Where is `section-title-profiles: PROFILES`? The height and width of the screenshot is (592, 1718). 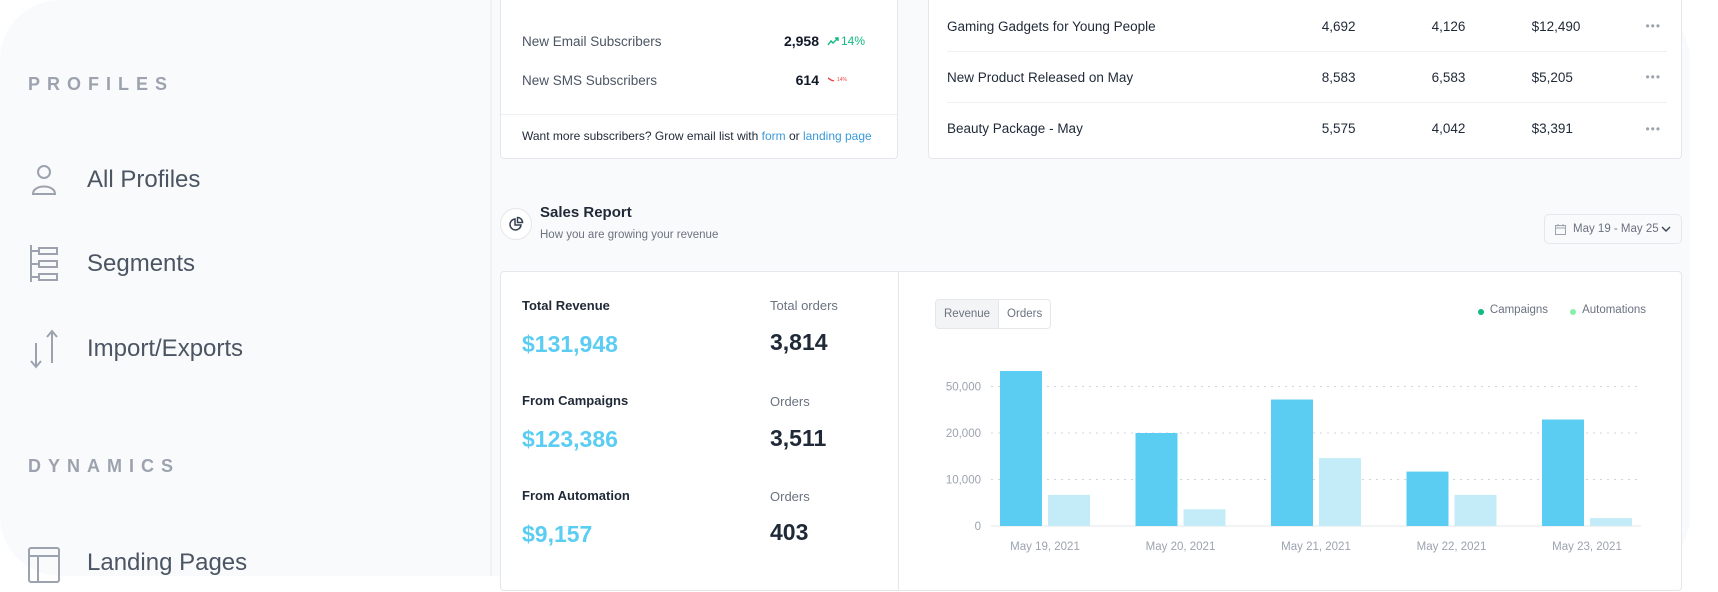
section-title-profiles: PROFILES is located at coordinates (101, 84).